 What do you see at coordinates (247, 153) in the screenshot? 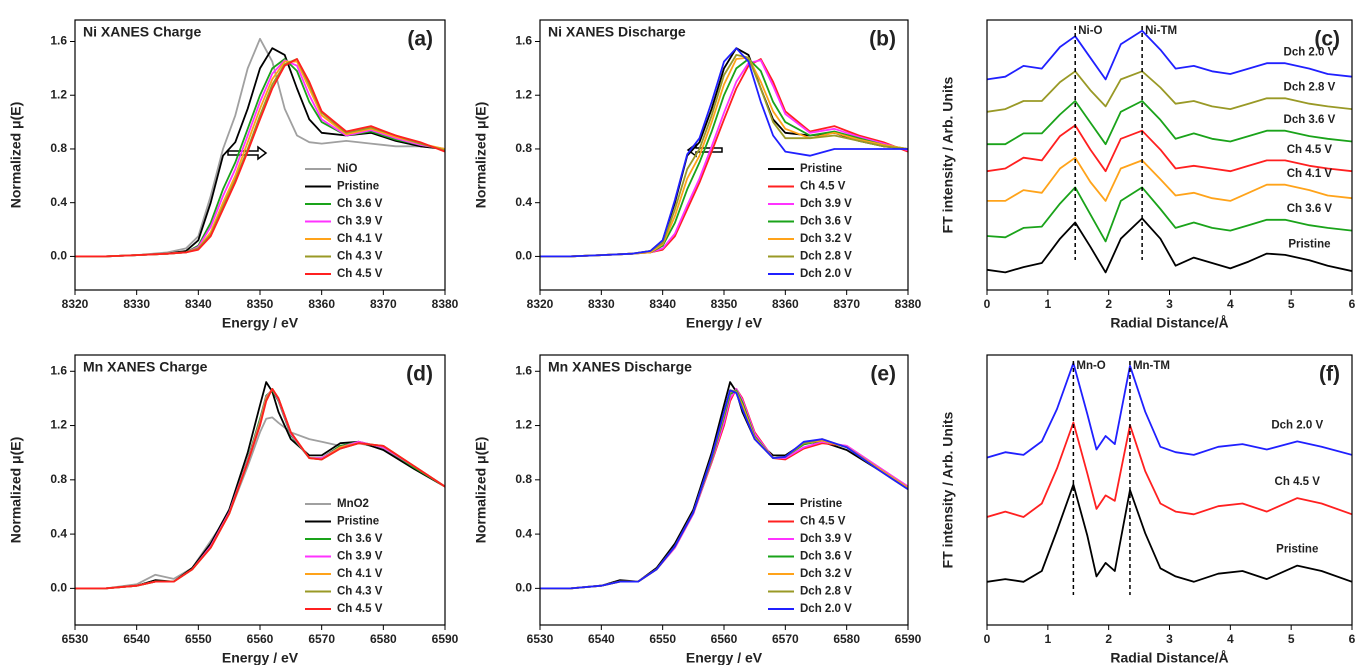
I see `arrow-a` at bounding box center [247, 153].